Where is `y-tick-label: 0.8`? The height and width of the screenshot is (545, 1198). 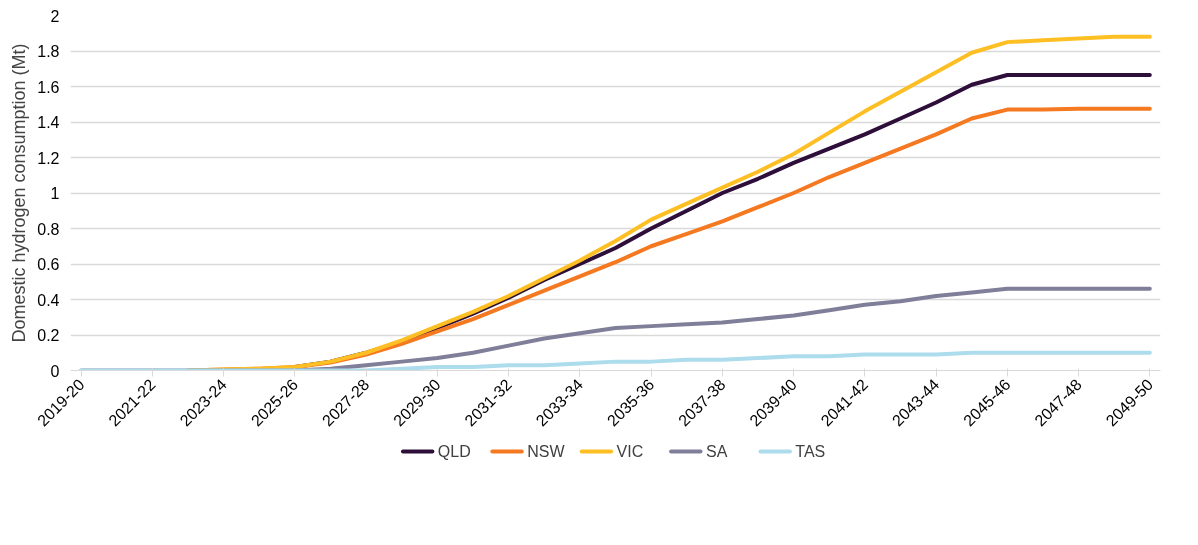
y-tick-label: 0.8 is located at coordinates (48, 229).